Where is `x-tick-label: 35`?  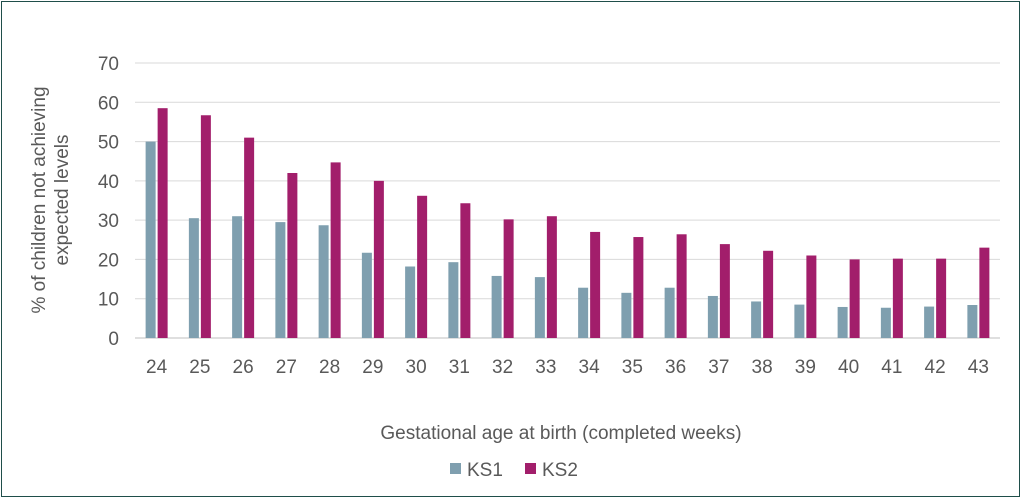 x-tick-label: 35 is located at coordinates (632, 367).